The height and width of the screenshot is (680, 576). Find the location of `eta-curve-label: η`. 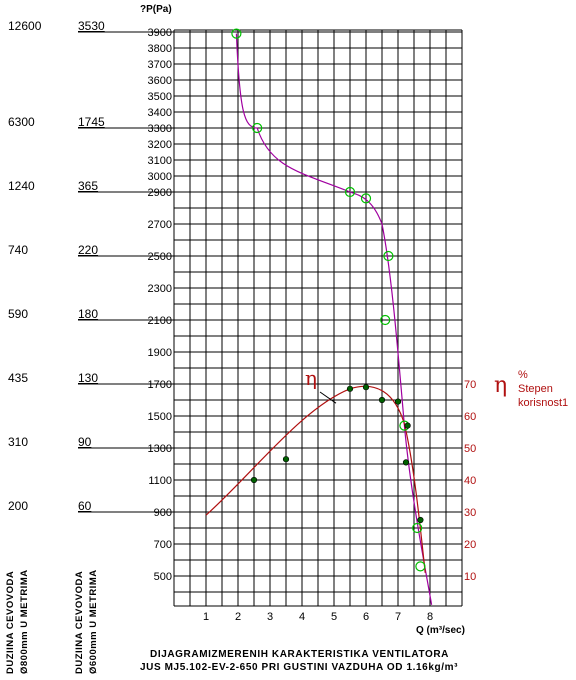

eta-curve-label: η is located at coordinates (311, 378).